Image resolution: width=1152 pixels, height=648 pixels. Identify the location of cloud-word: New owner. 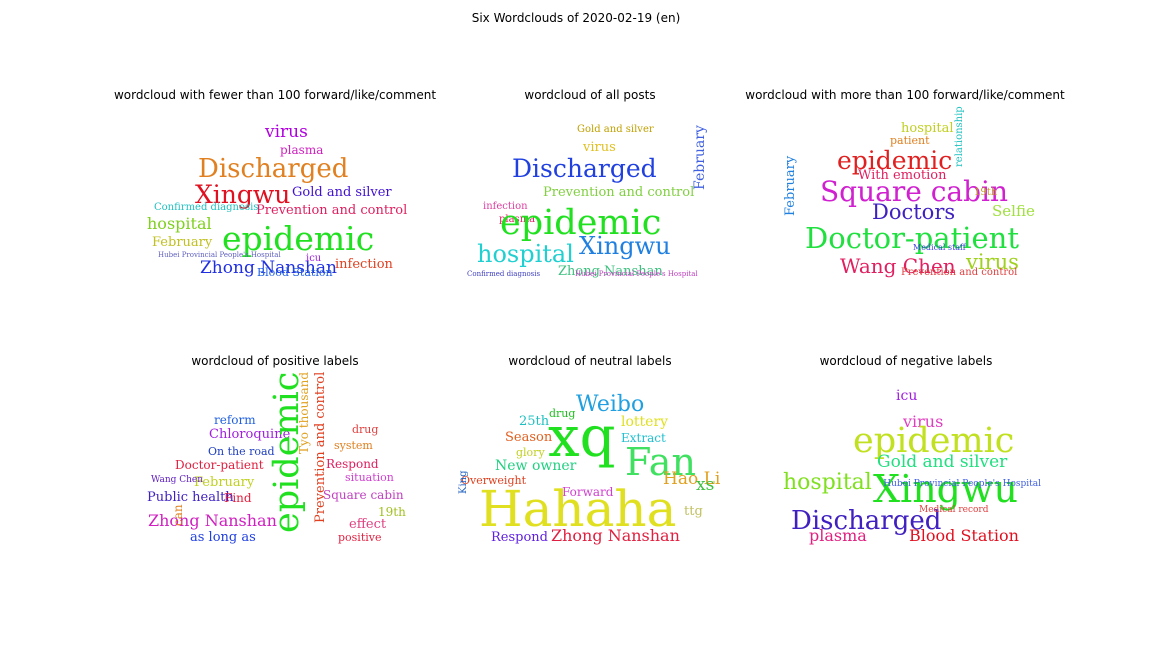
(536, 466).